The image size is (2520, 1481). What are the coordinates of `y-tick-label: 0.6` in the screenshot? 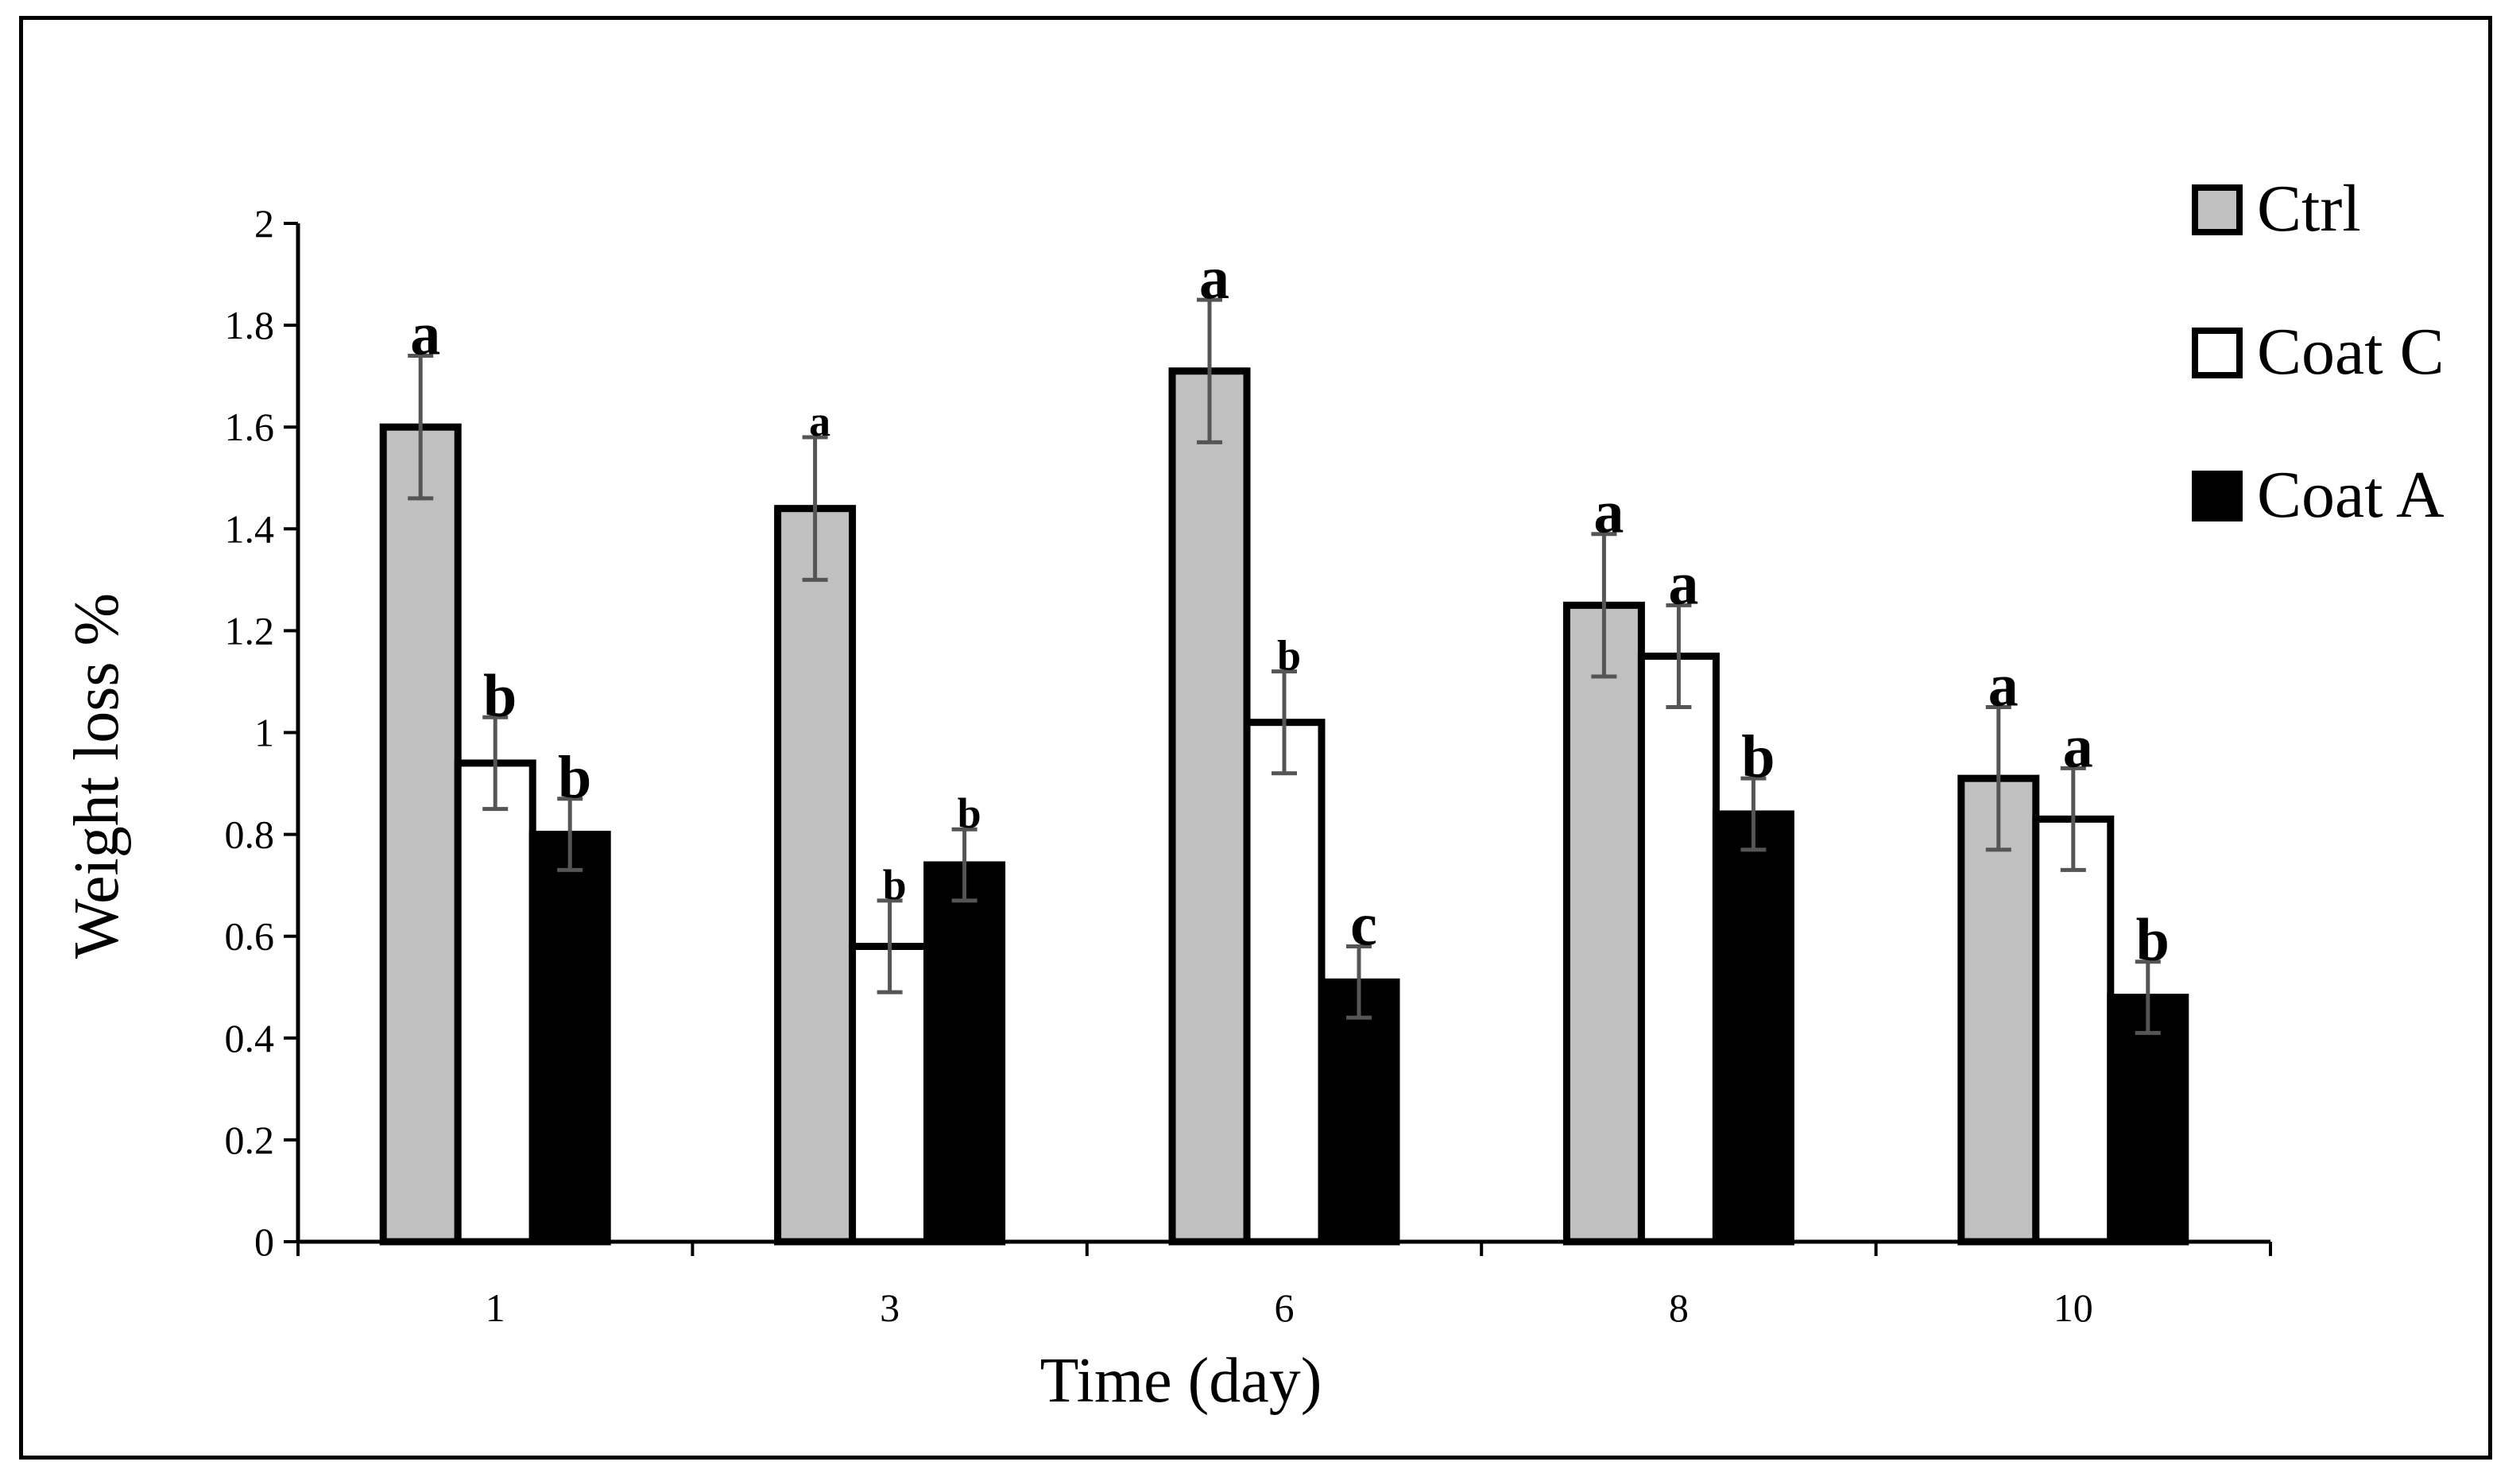 It's located at (250, 936).